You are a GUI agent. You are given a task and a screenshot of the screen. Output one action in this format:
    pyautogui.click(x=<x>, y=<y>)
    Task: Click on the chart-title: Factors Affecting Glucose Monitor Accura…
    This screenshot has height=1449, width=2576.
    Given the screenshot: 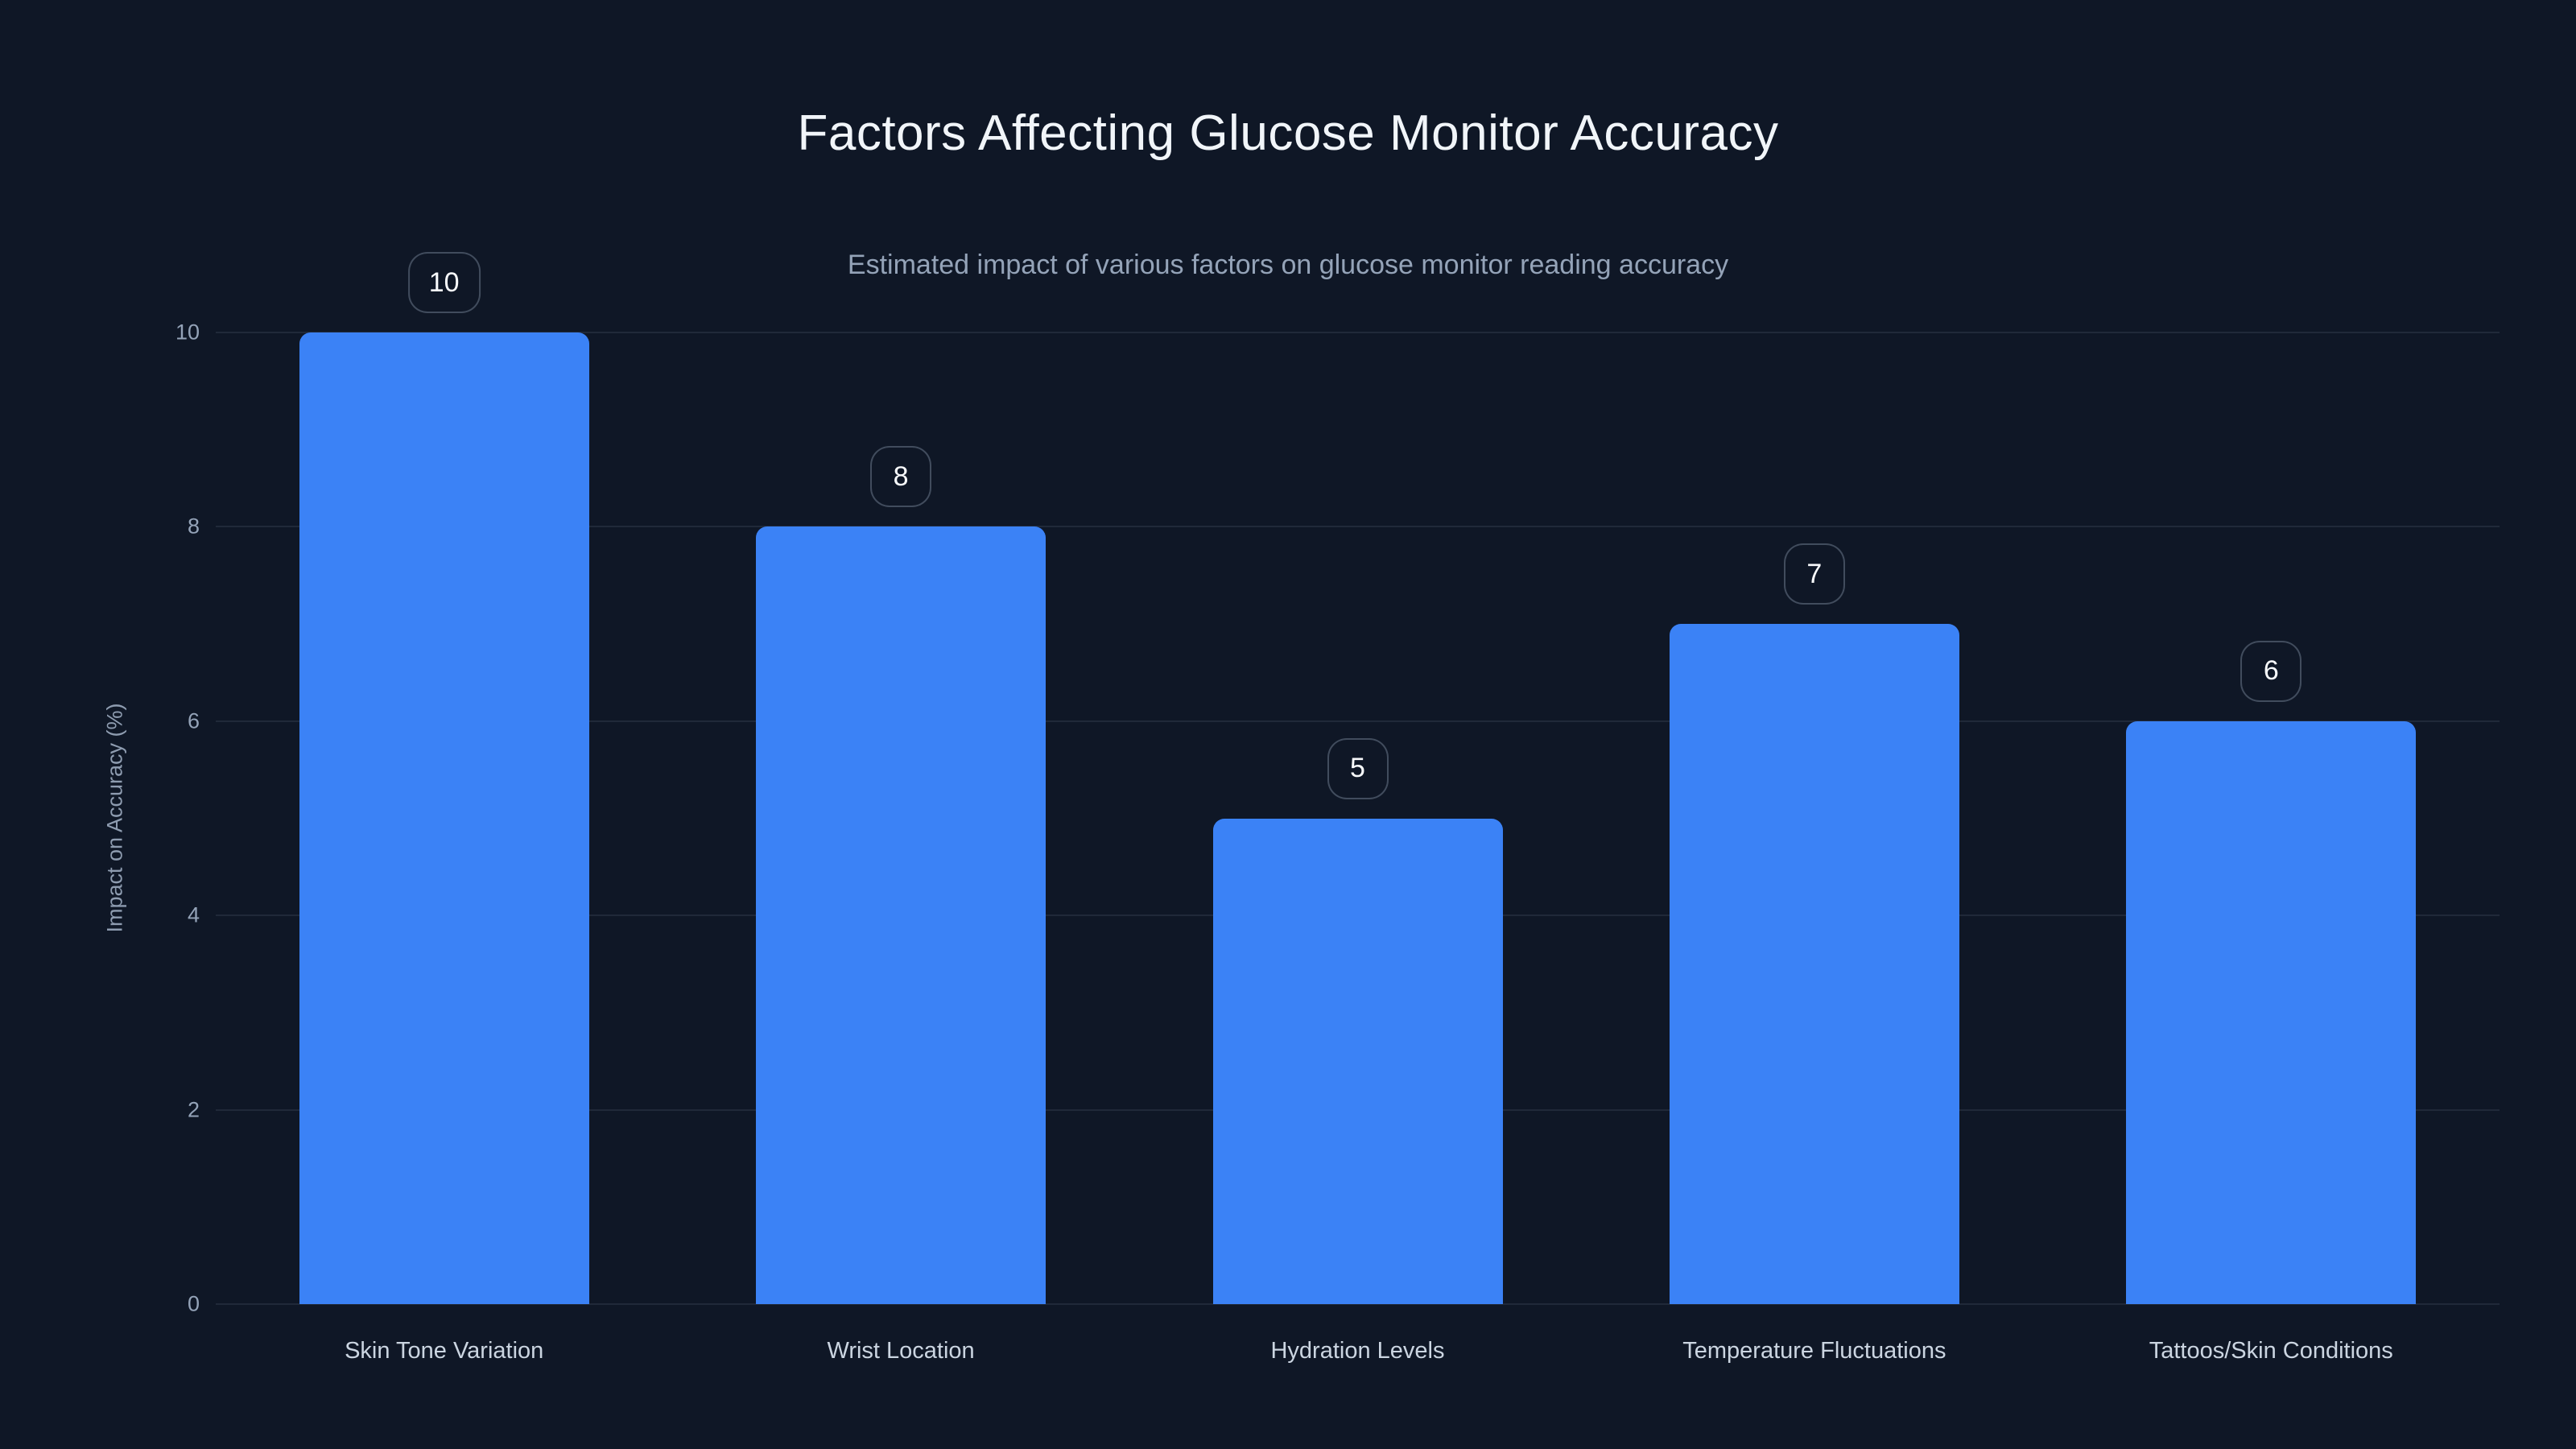 What is the action you would take?
    pyautogui.click(x=1288, y=133)
    